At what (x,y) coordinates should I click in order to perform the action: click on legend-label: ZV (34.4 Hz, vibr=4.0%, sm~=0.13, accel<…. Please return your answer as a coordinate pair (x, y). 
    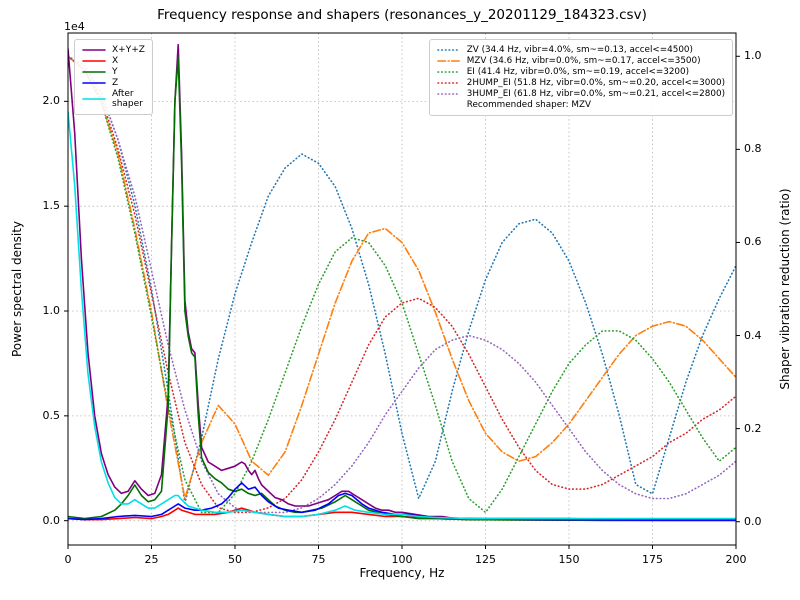
    Looking at the image, I should click on (579, 50).